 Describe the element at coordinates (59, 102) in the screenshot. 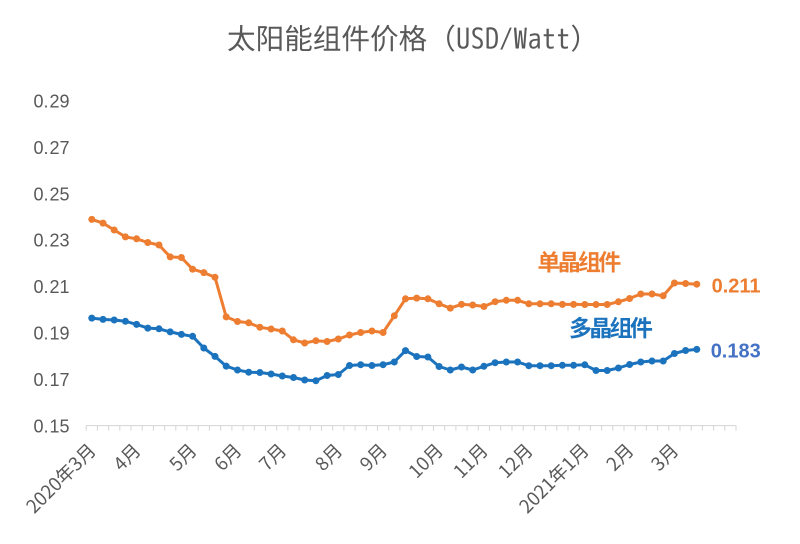

I see `svg-text: 29` at that location.